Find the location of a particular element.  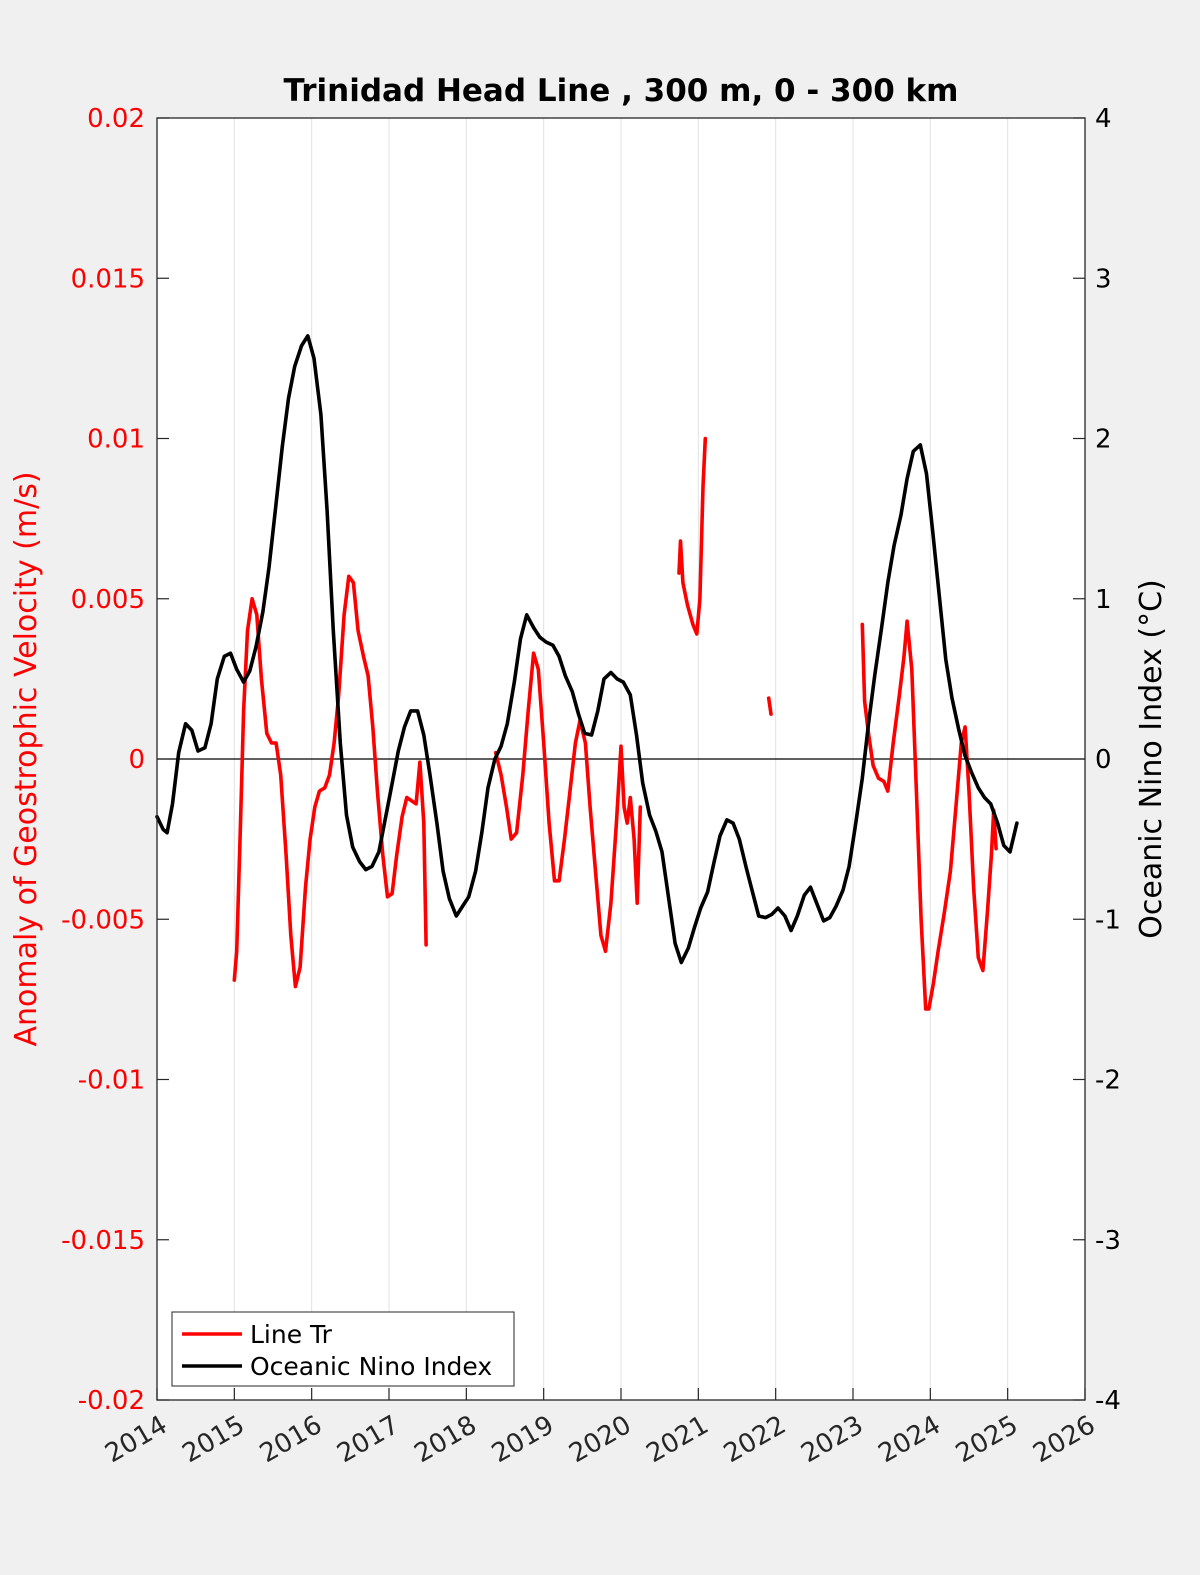

y-right-tick-label: 0 is located at coordinates (1103, 760).